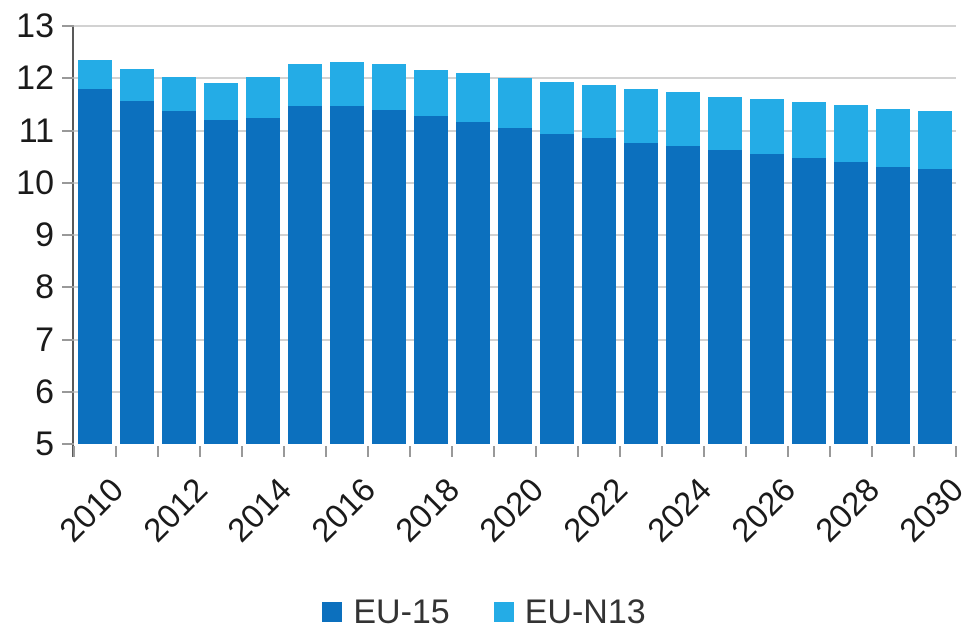  Describe the element at coordinates (263, 97) in the screenshot. I see `bar-segment-eu-n13-2014` at that location.